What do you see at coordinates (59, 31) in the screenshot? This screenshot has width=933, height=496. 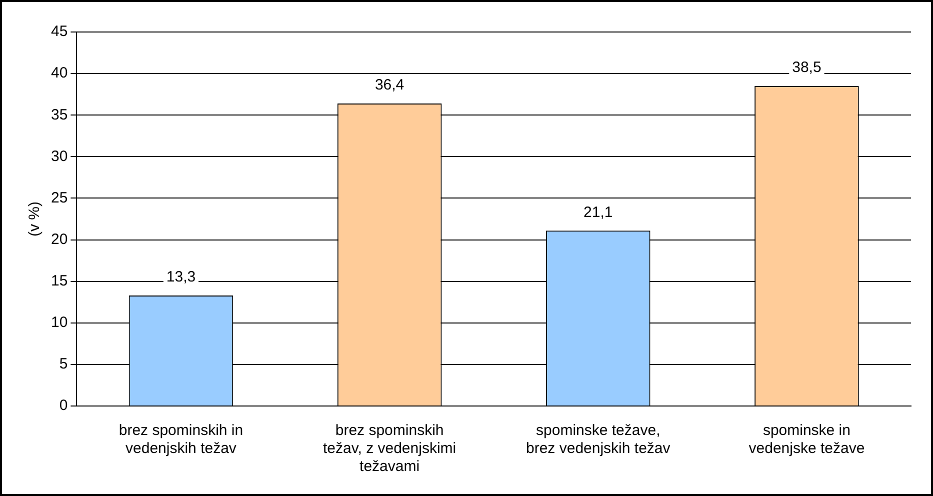 I see `y-tick-label: 45` at bounding box center [59, 31].